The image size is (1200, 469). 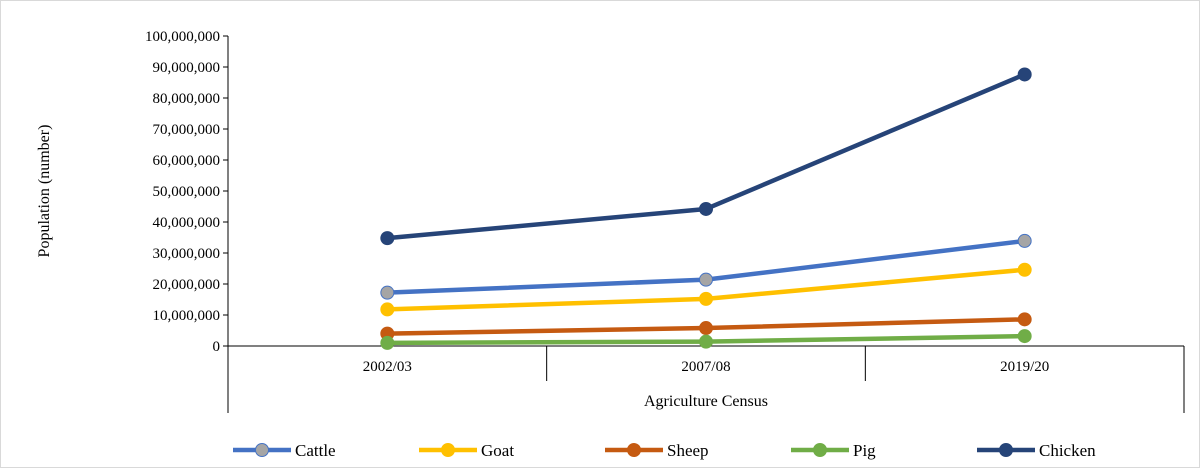 I want to click on y-tick-label: 40,000,000, so click(x=187, y=223).